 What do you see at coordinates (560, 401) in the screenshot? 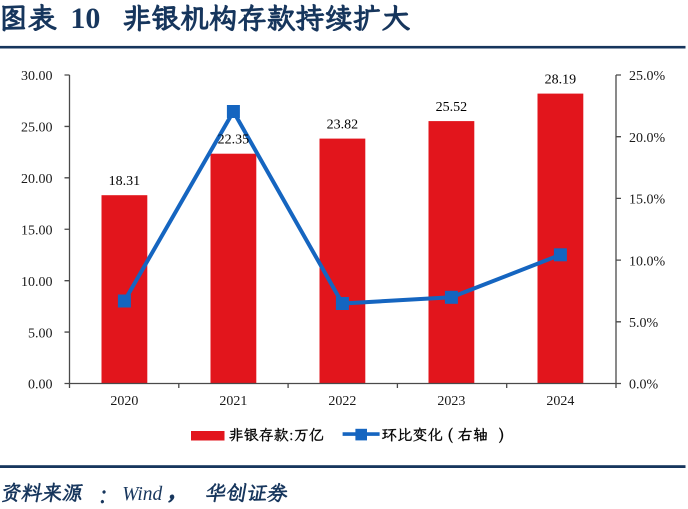
I see `svg-text: 2024` at bounding box center [560, 401].